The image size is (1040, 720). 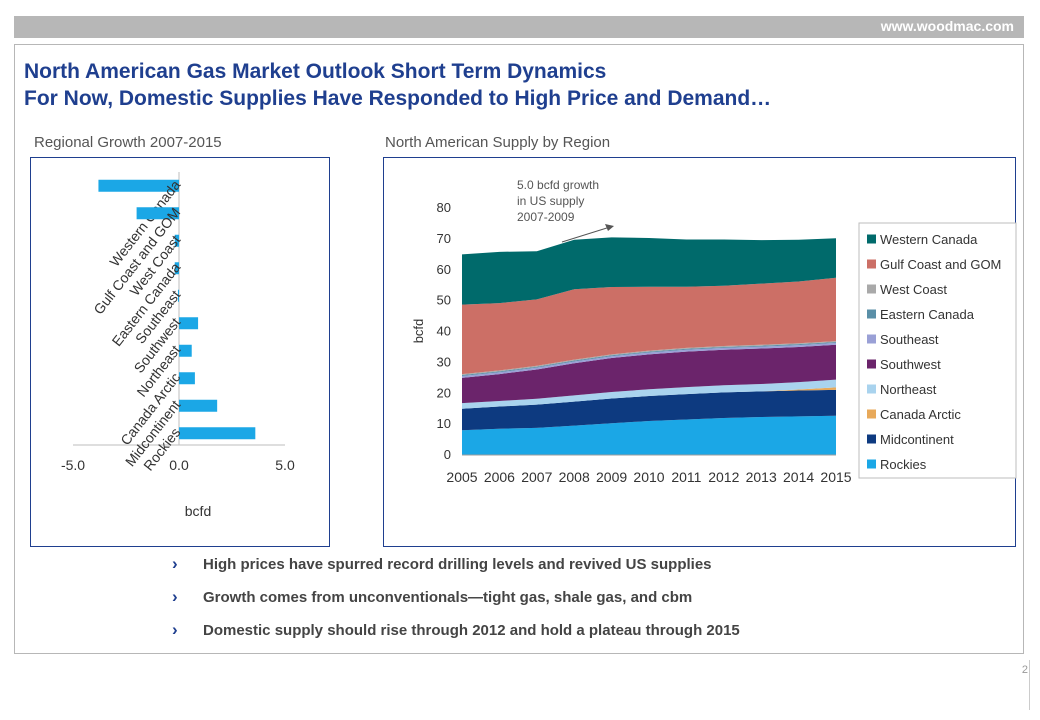 What do you see at coordinates (908, 389) in the screenshot?
I see `legend-label: Northeast` at bounding box center [908, 389].